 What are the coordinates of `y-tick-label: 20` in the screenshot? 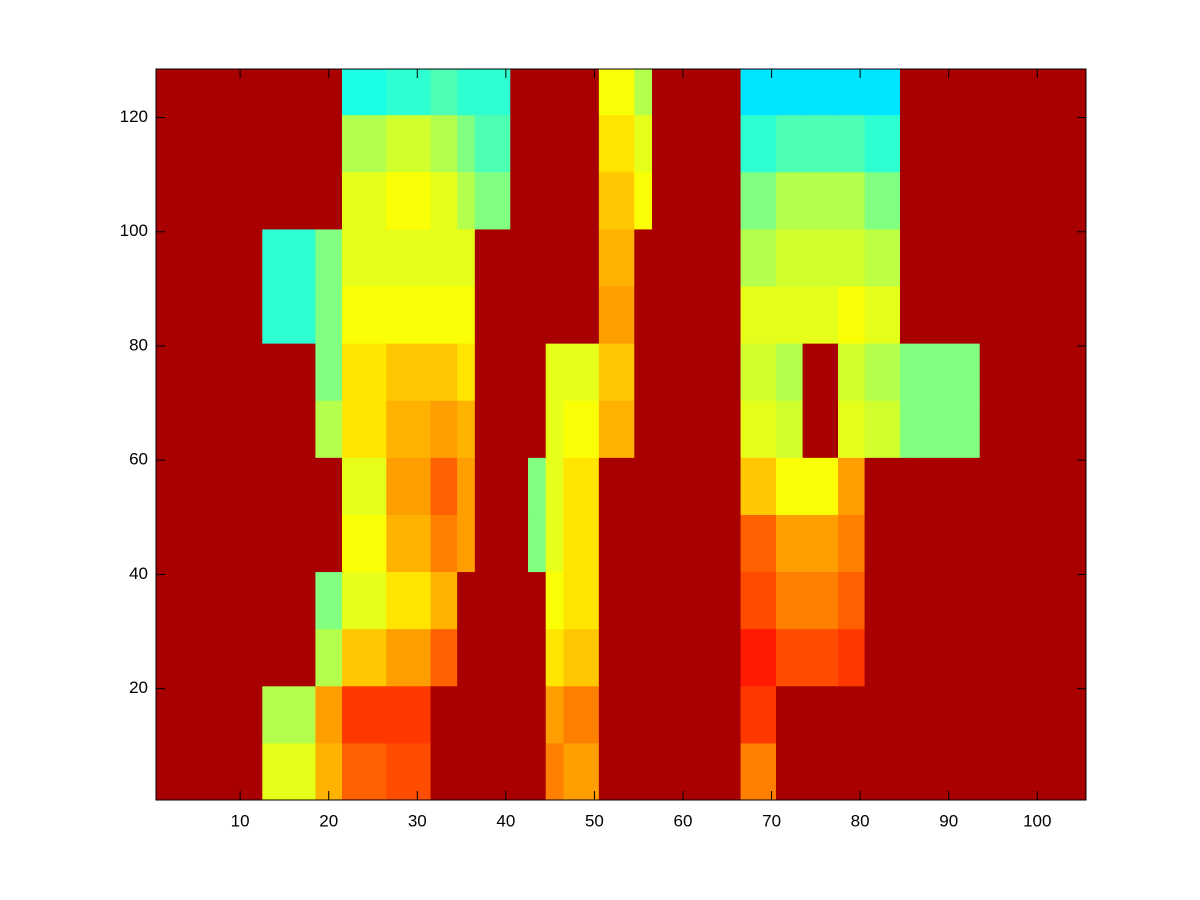 It's located at (138, 687).